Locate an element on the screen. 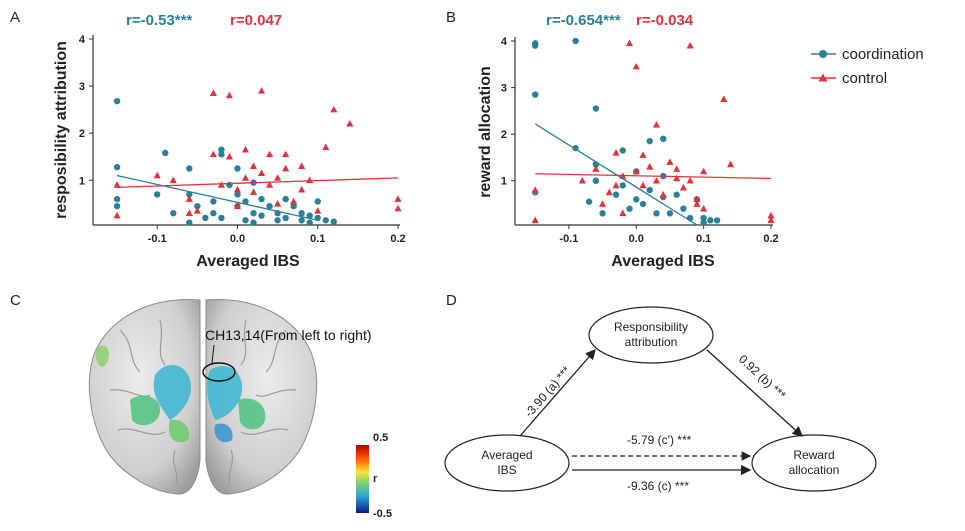 The height and width of the screenshot is (531, 965). outcome-label-line2: allocation is located at coordinates (814, 470).